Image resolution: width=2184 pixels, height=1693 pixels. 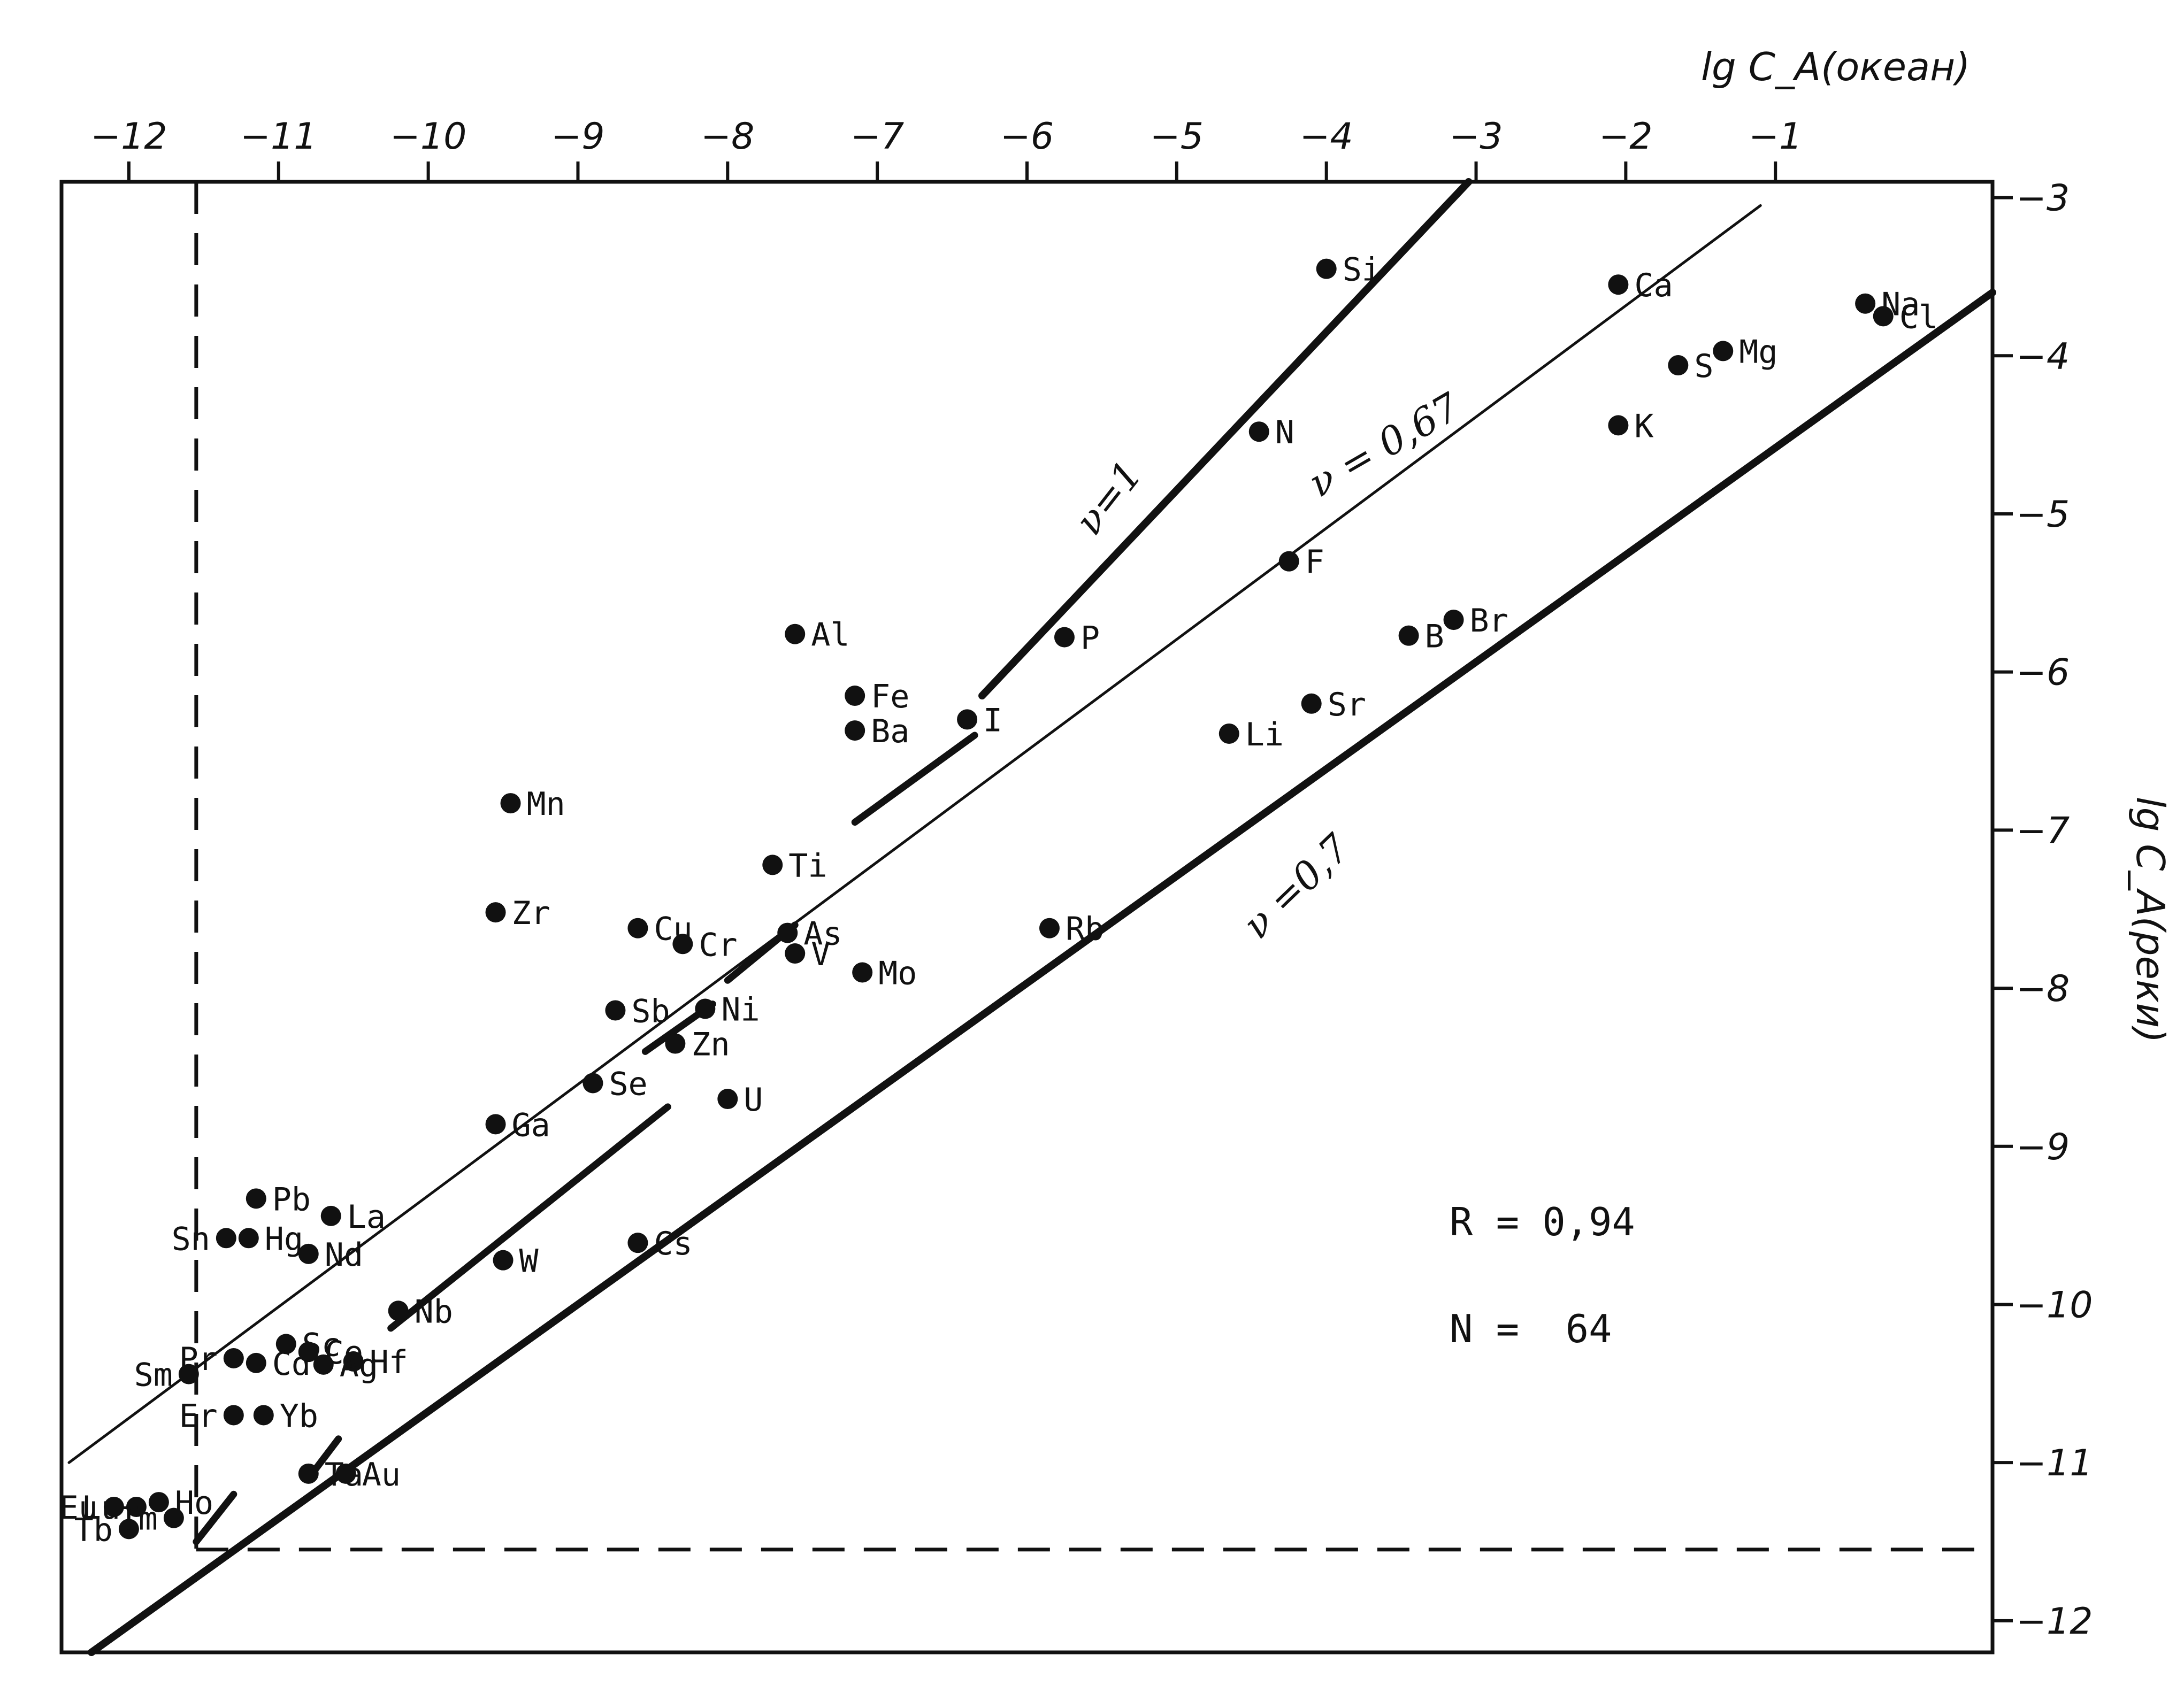 I want to click on point-nd, so click(x=308, y=1253).